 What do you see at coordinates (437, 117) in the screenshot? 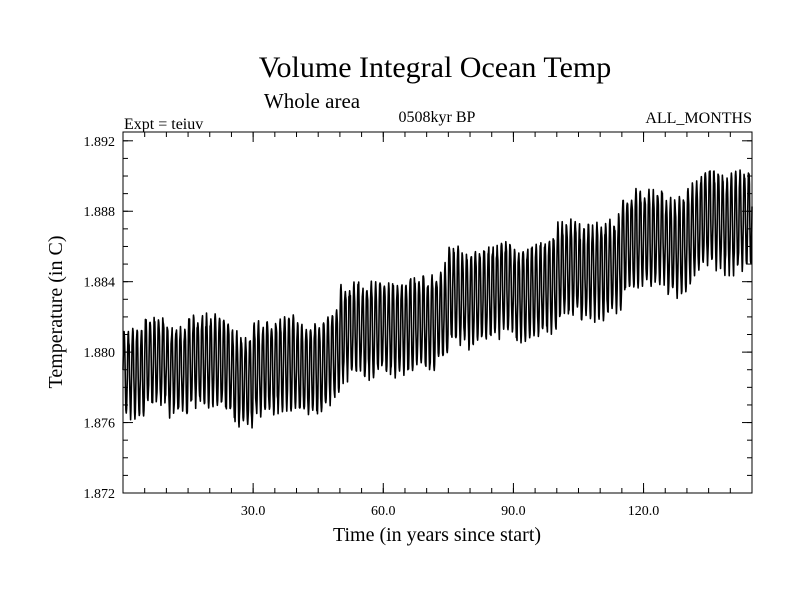
I see `period-label: 0508kyr BP` at bounding box center [437, 117].